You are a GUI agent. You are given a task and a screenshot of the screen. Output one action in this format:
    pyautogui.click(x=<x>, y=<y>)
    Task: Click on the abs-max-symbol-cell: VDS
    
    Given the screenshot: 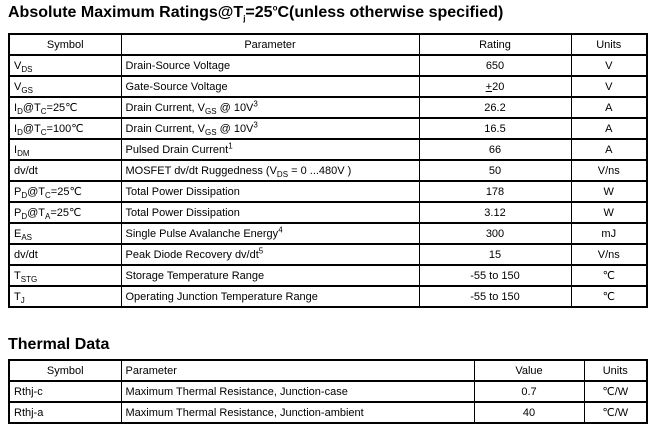 What is the action you would take?
    pyautogui.click(x=65, y=65)
    